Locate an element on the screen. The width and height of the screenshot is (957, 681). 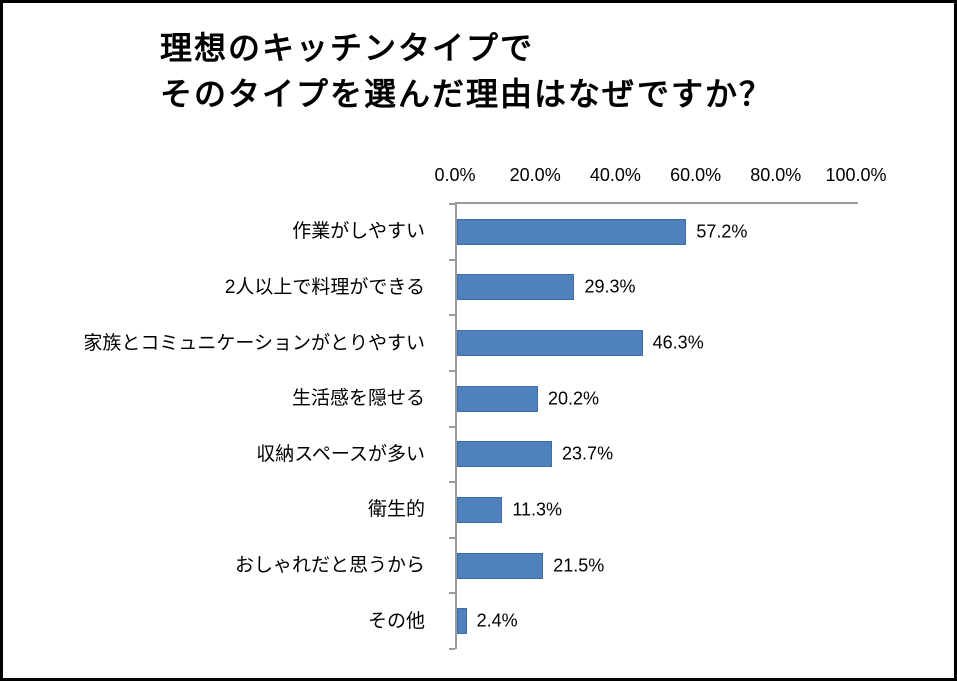
category-label: その他 is located at coordinates (396, 621).